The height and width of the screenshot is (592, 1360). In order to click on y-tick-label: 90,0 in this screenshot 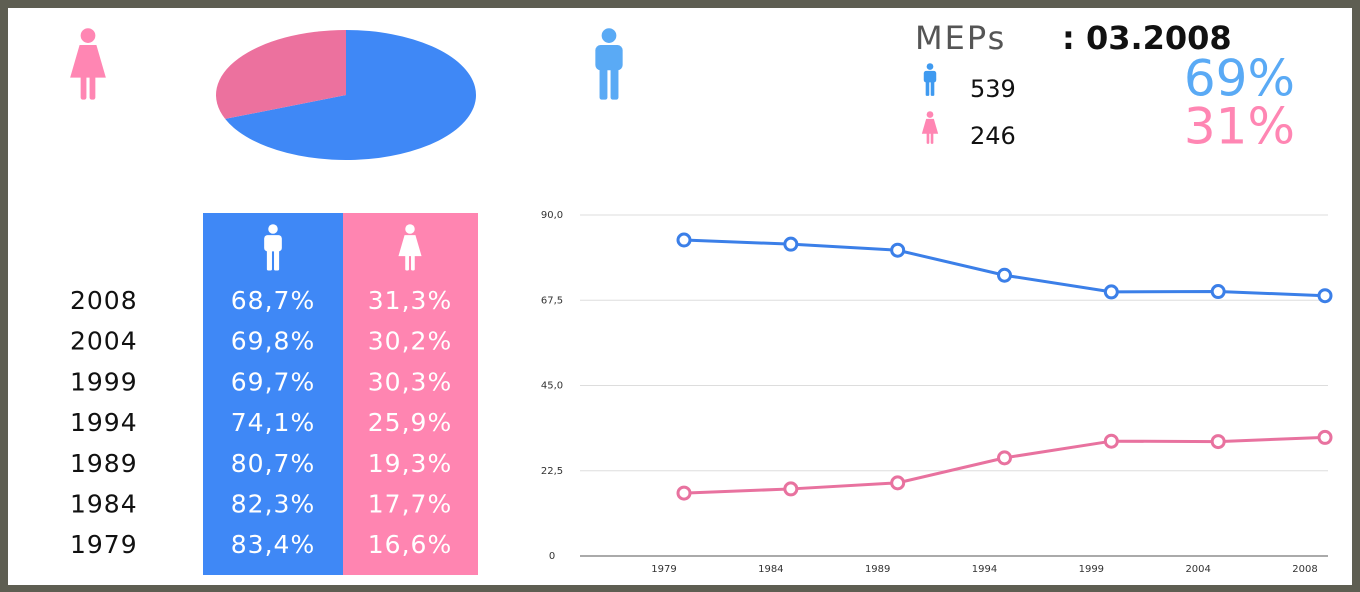, I will do `click(552, 215)`.